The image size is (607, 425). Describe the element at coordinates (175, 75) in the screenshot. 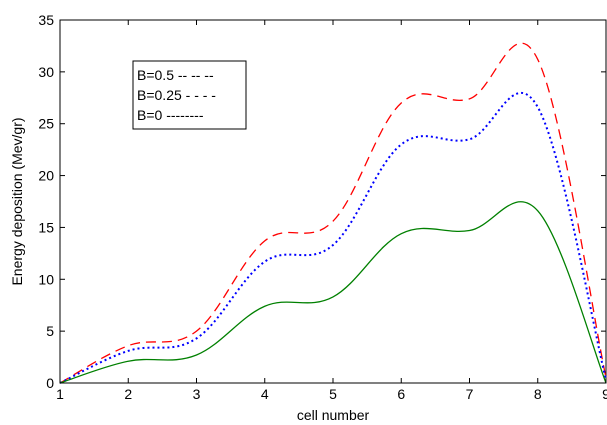

I see `legend-item-b05: B=0.5 -- -- --` at that location.